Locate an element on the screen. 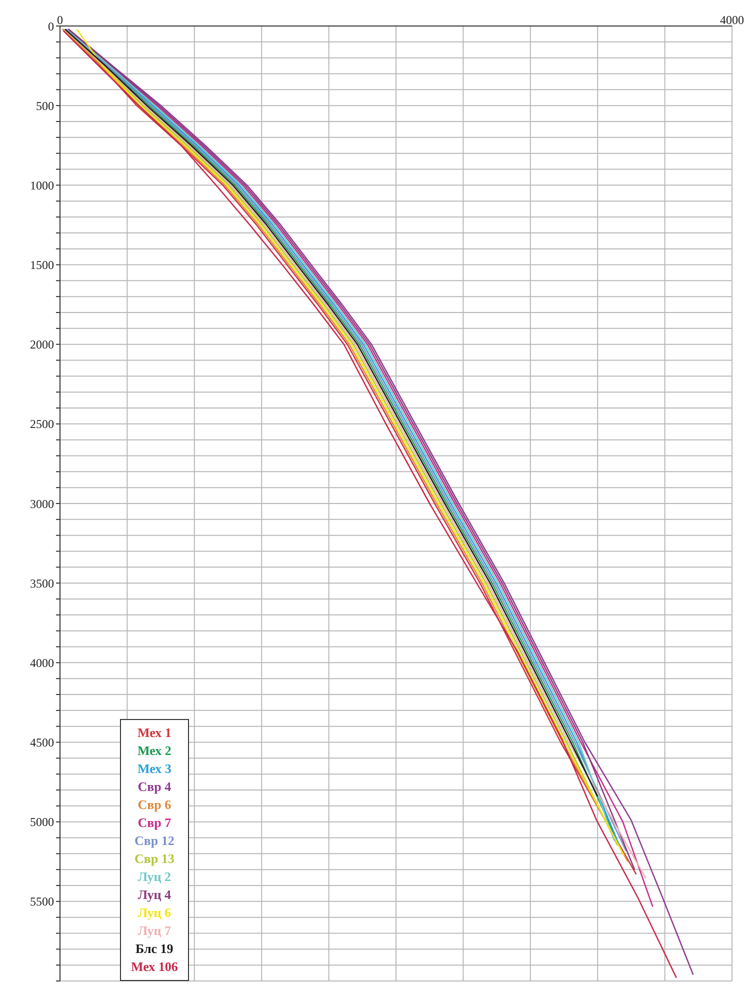 This screenshot has width=754, height=987. text: Блс 19 is located at coordinates (154, 949).